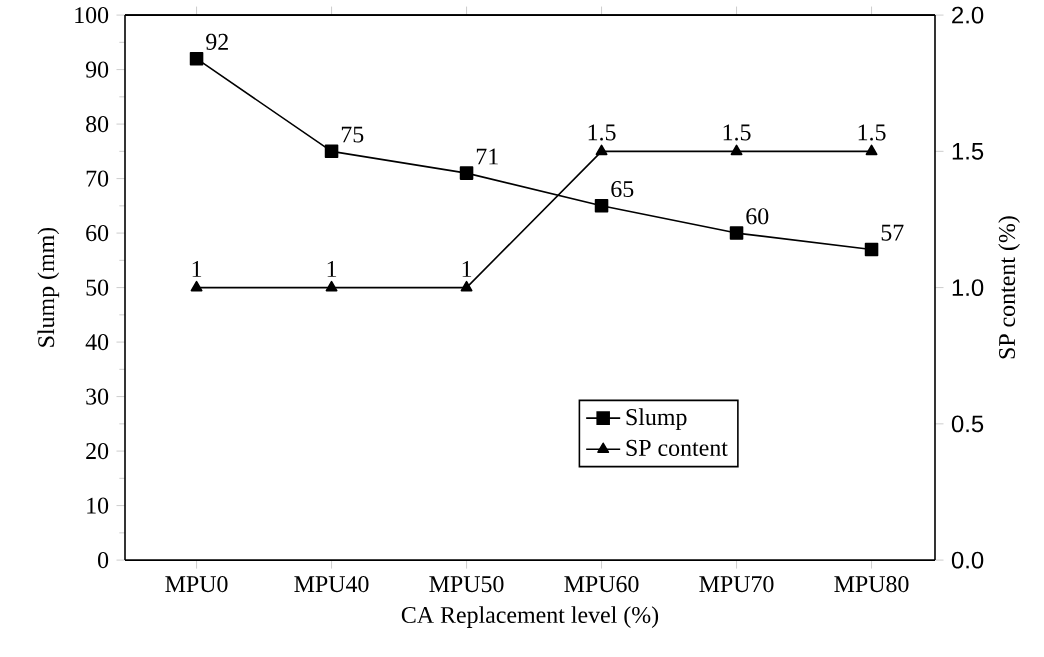 Image resolution: width=1044 pixels, height=657 pixels. What do you see at coordinates (97, 451) in the screenshot?
I see `y-tick-label: 20` at bounding box center [97, 451].